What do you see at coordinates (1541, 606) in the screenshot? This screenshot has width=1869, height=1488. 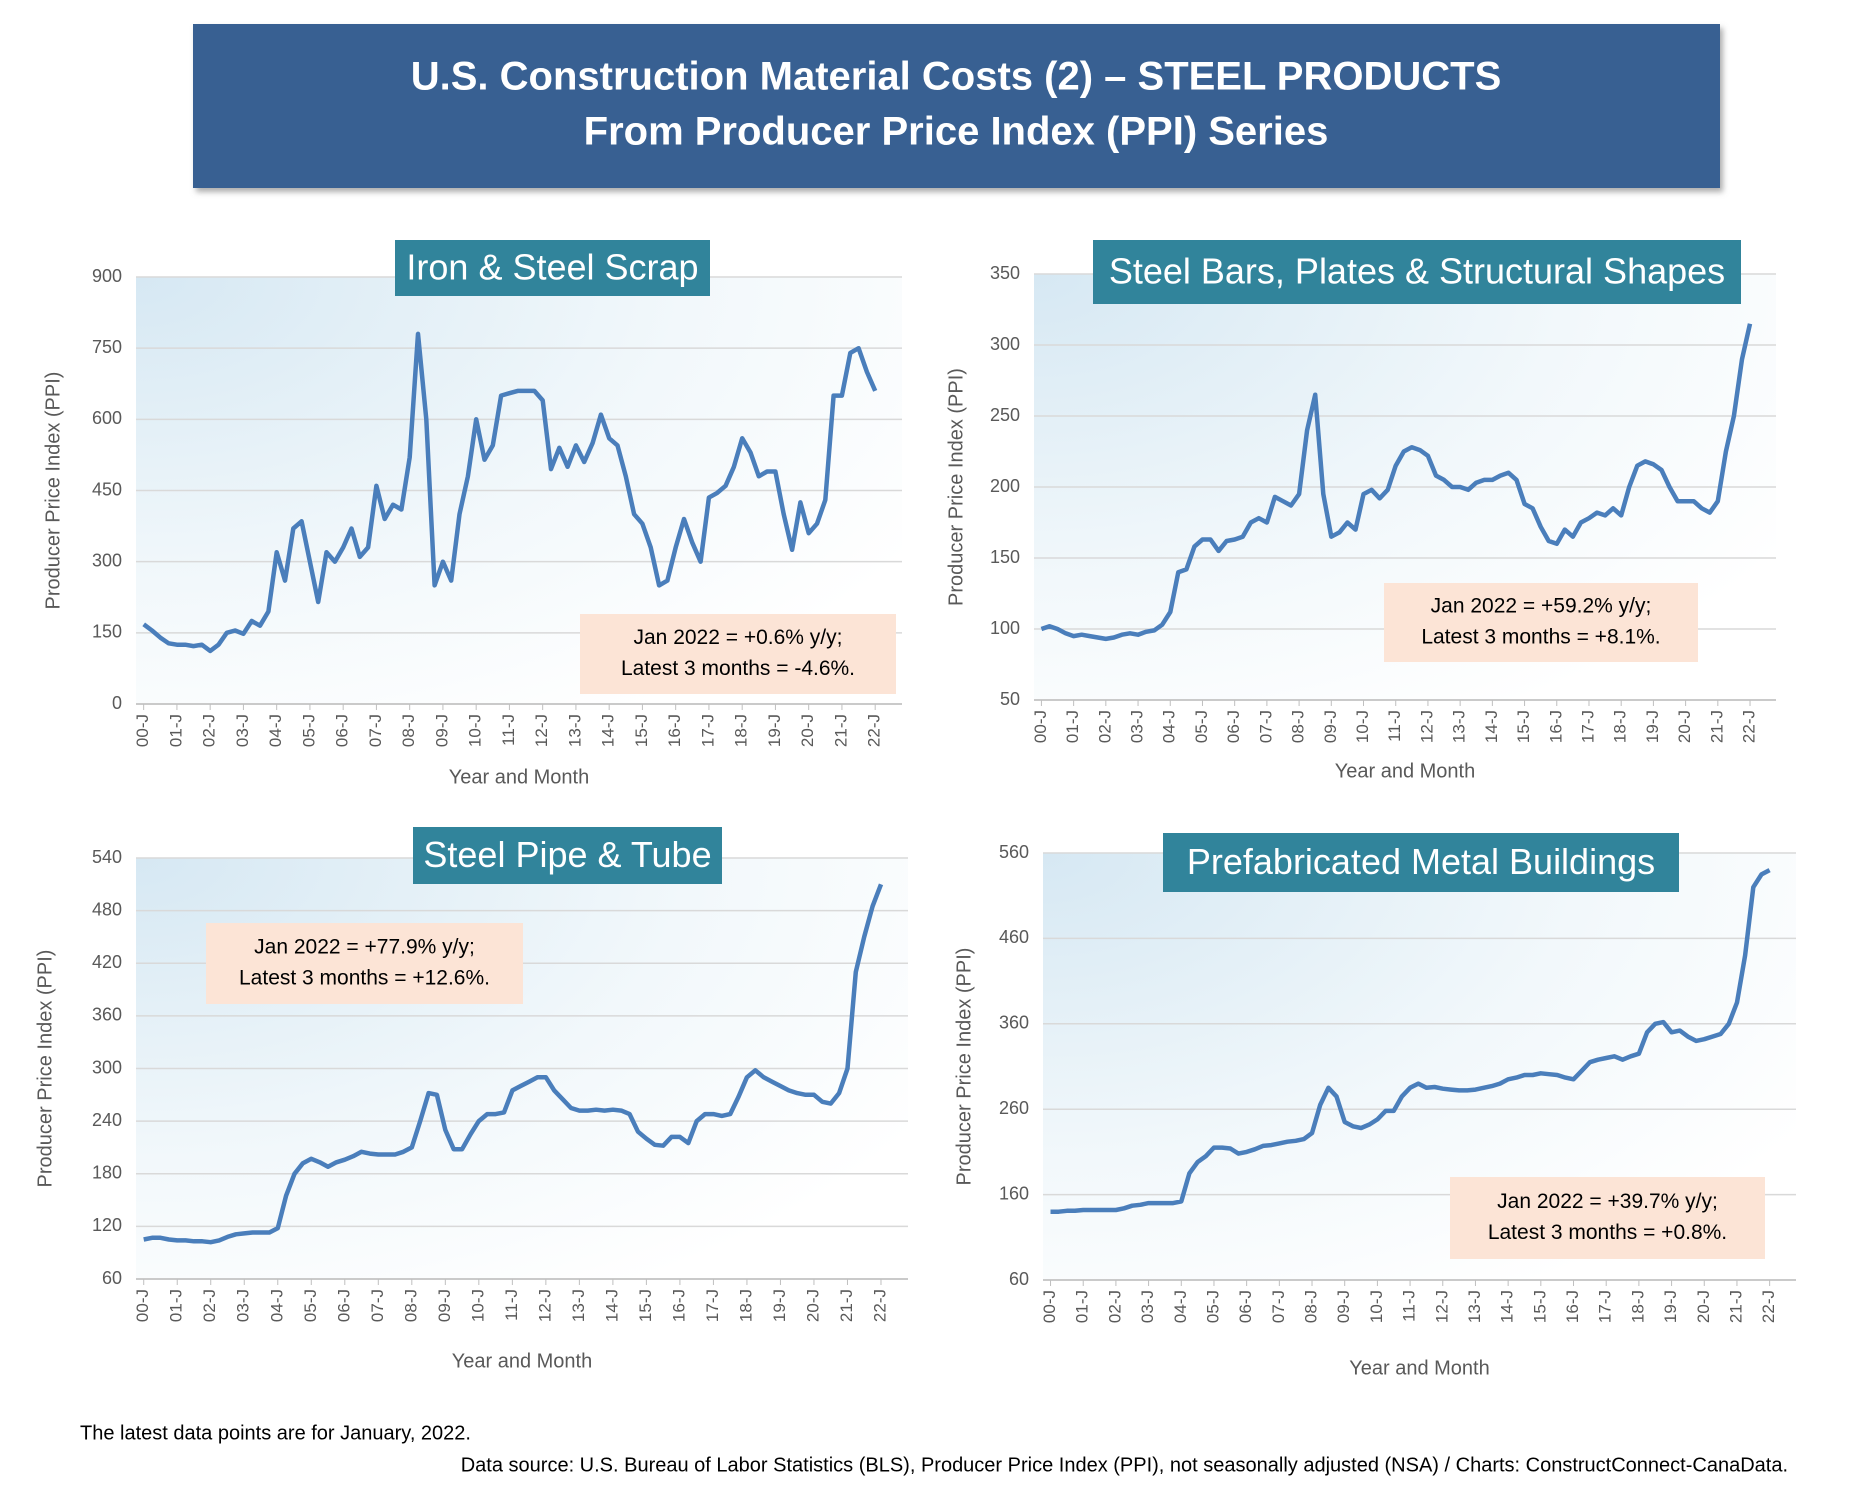 I see `annotation-text: Jan 2022 = +59.2% y/y;` at bounding box center [1541, 606].